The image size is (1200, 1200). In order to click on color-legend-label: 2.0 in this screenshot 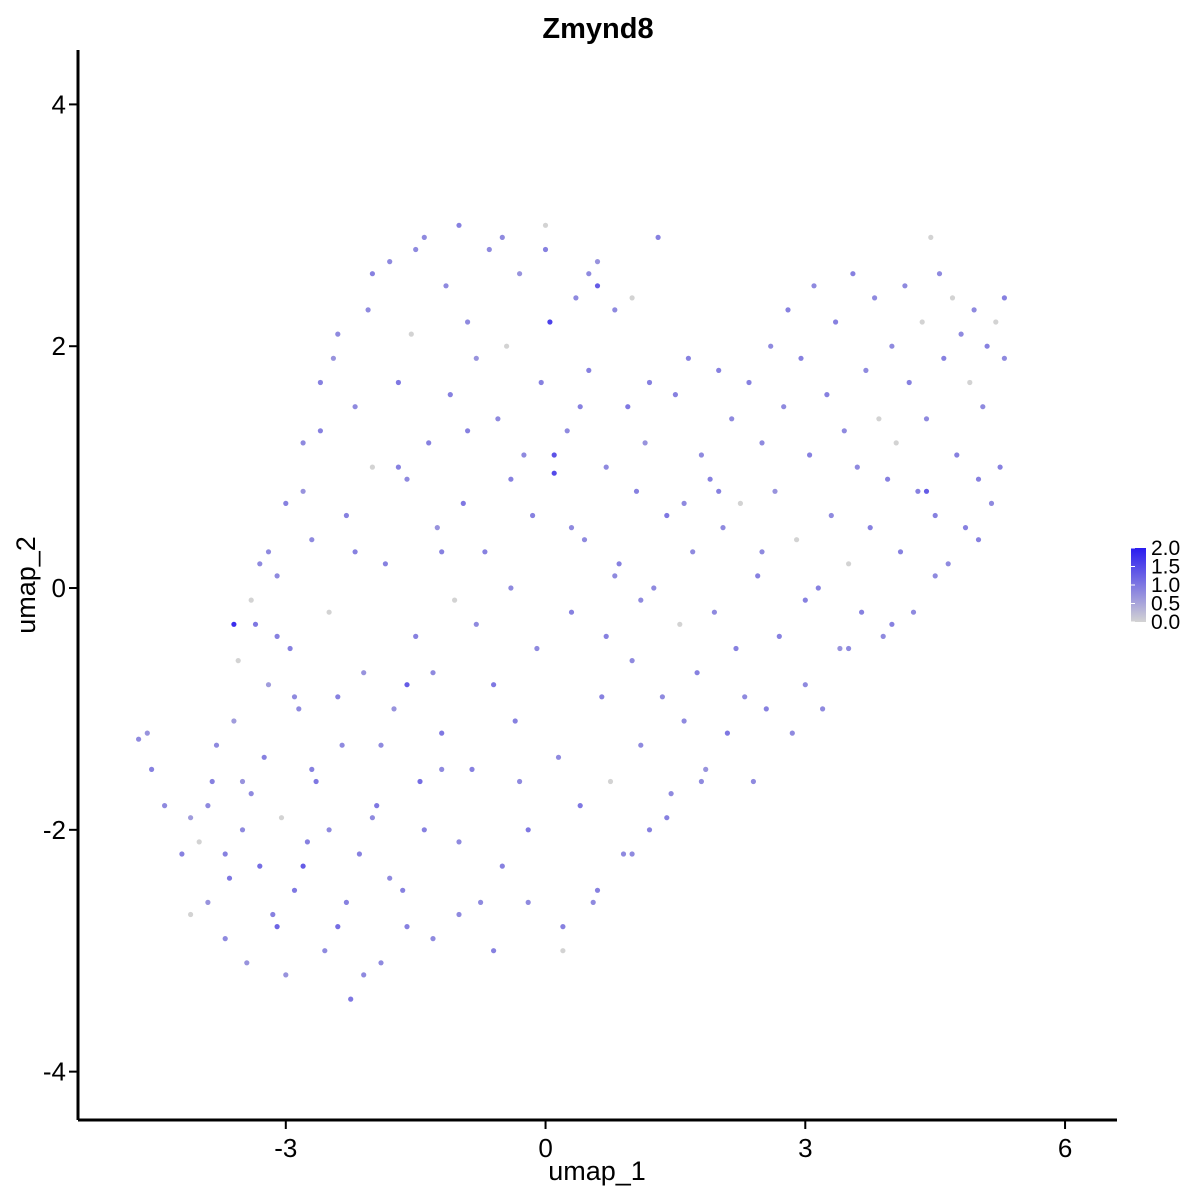, I will do `click(1165, 548)`.